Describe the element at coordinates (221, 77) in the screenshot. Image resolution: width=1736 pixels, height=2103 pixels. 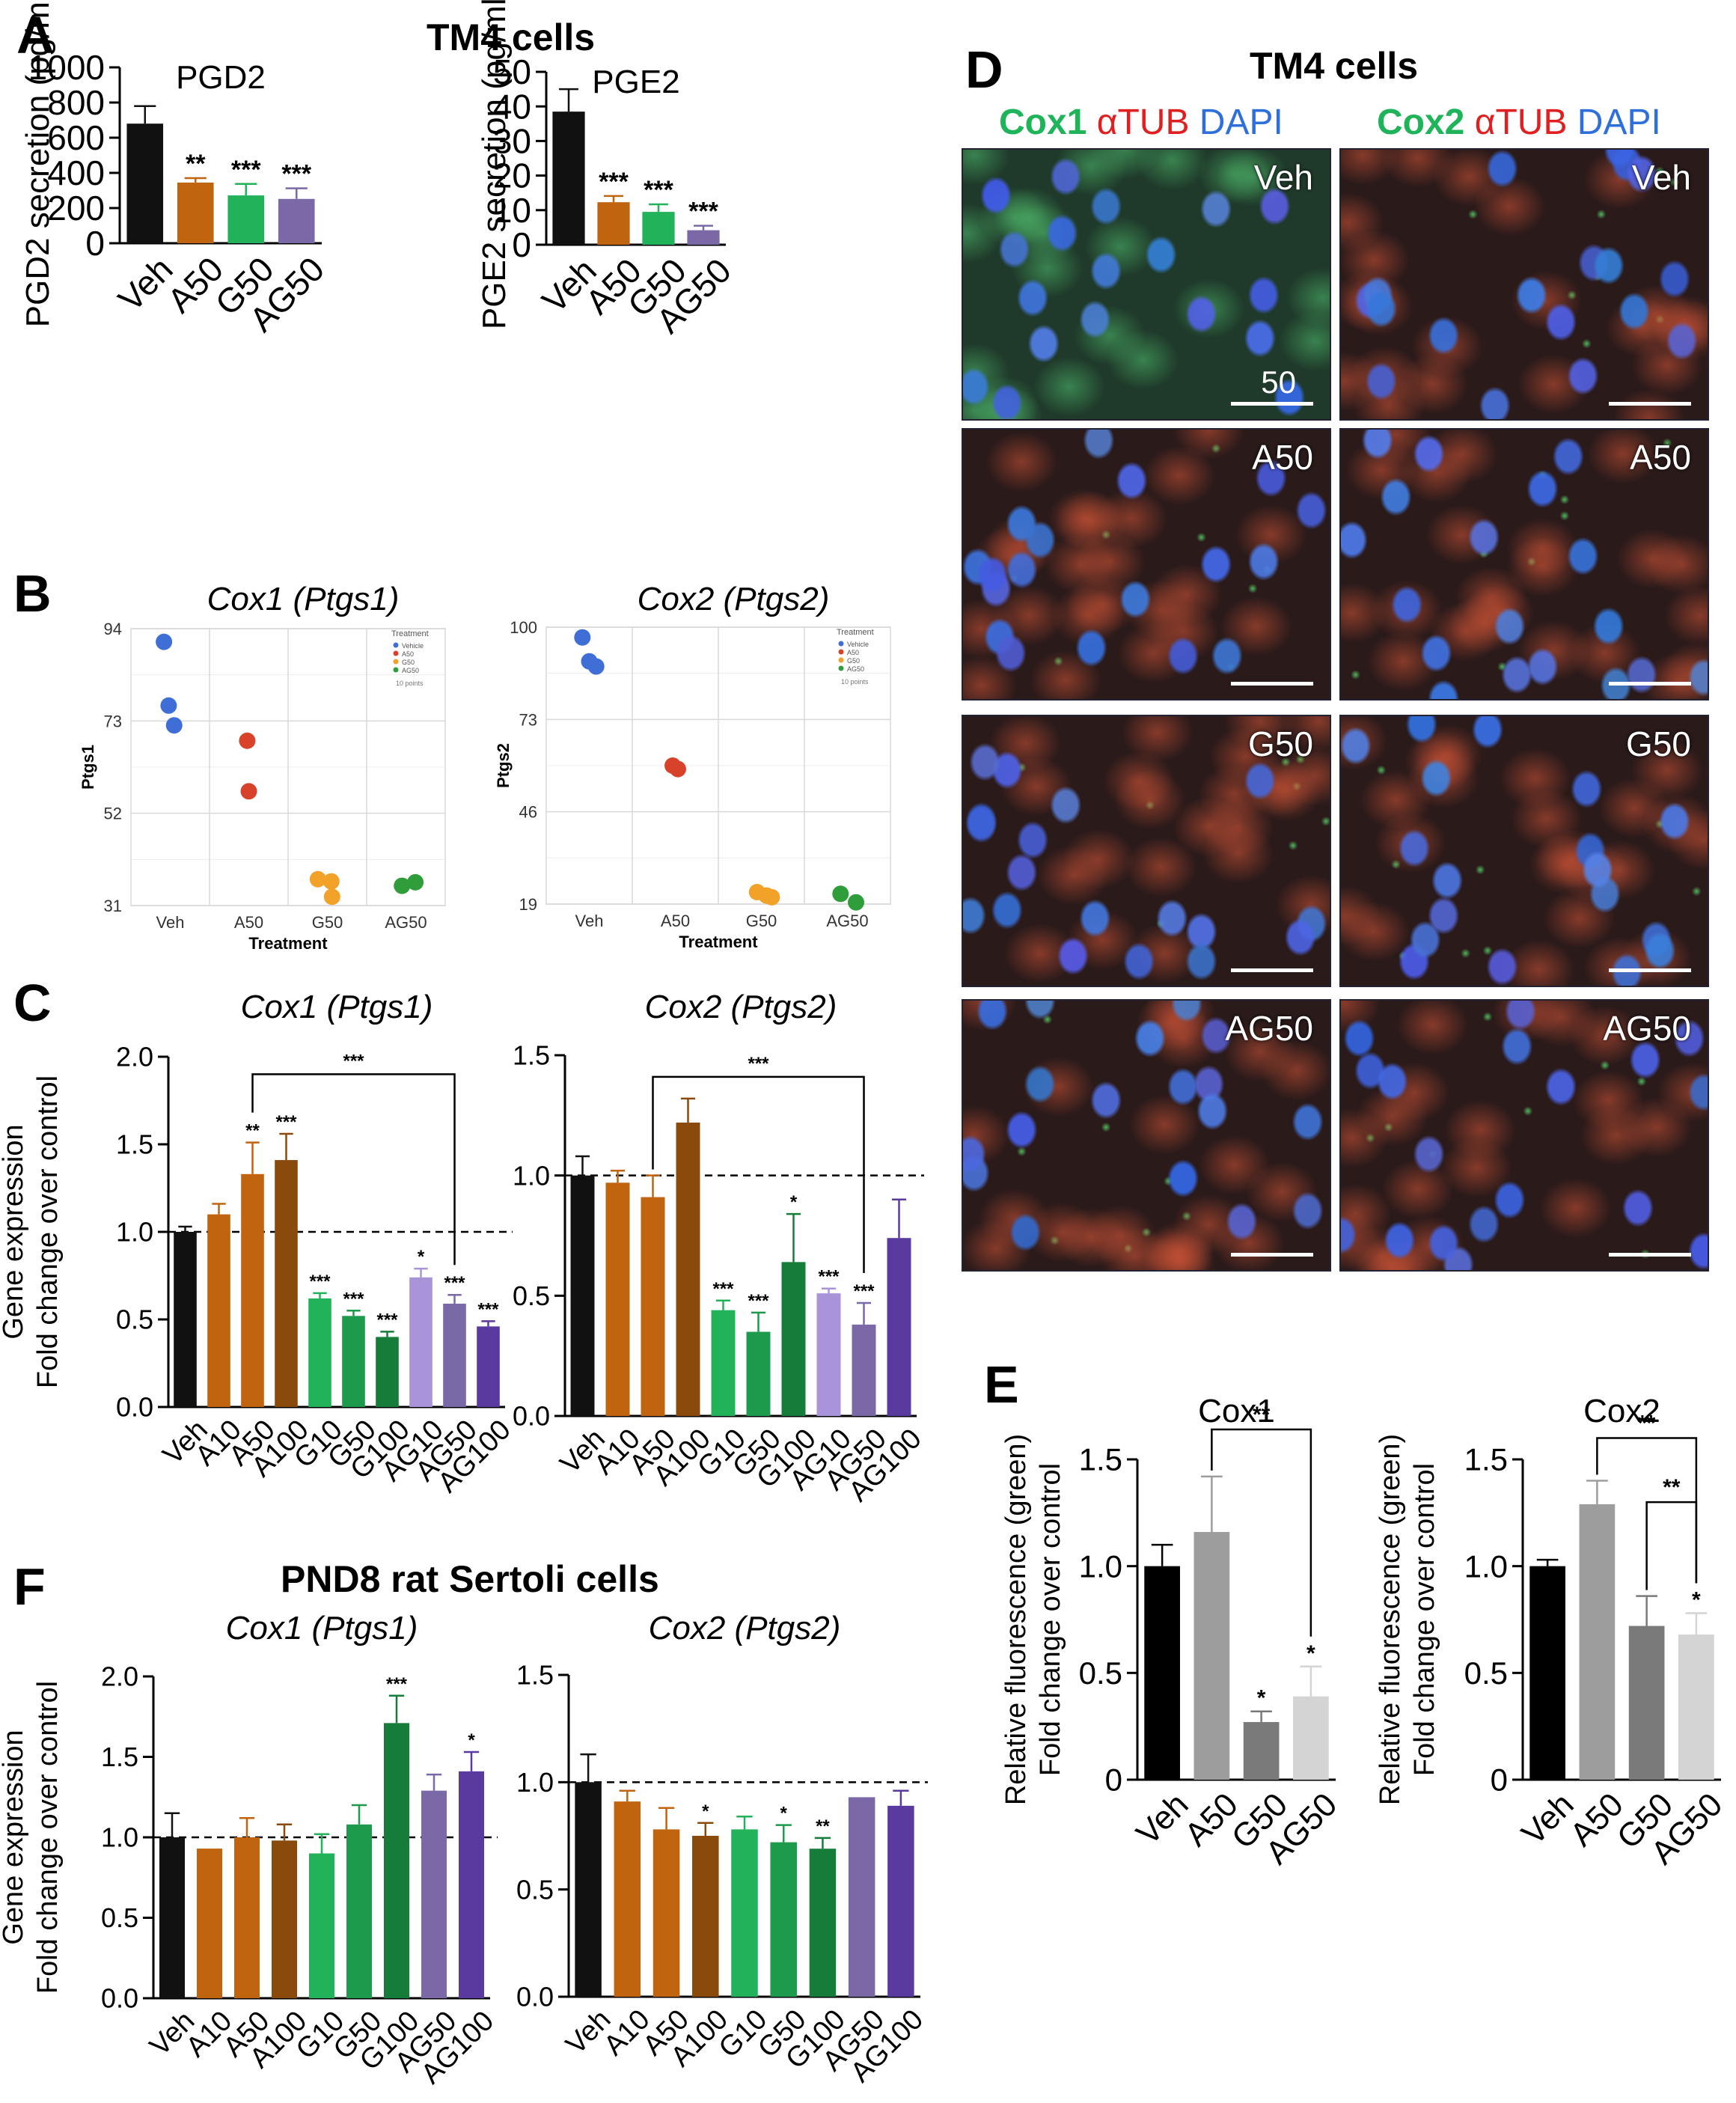
I see `chart-title: PGD2` at that location.